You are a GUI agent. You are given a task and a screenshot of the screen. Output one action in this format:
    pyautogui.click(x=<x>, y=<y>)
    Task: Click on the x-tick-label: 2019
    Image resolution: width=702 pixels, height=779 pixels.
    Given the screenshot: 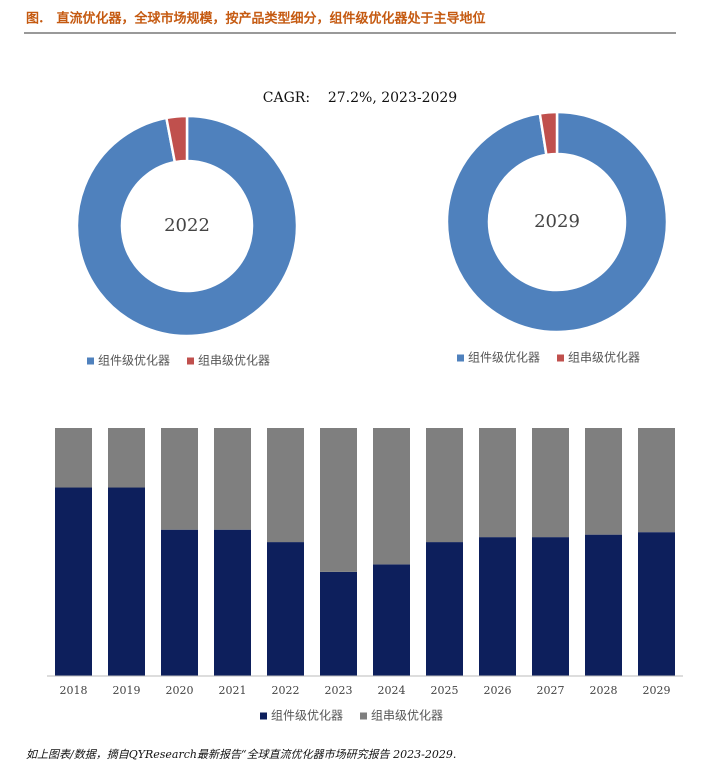 What is the action you would take?
    pyautogui.click(x=127, y=690)
    